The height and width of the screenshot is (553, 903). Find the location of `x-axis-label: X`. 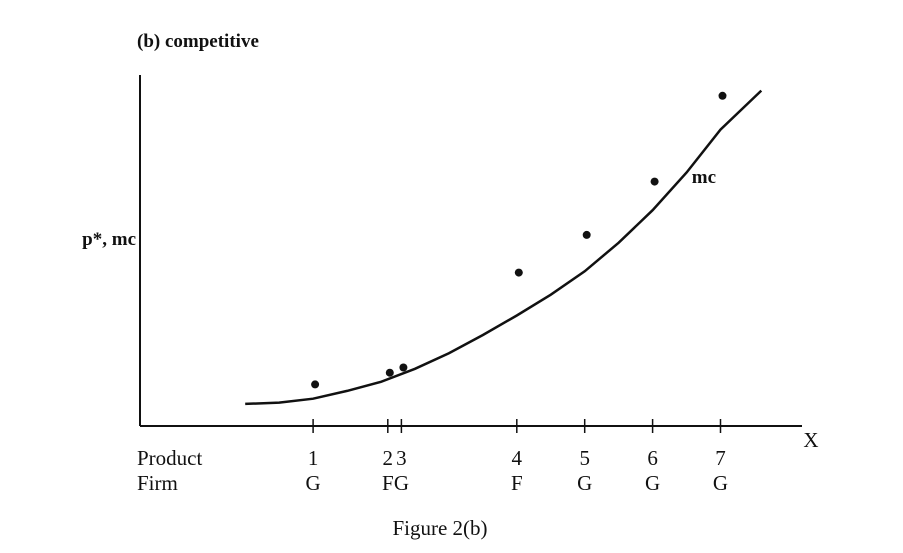

x-axis-label: X is located at coordinates (810, 440).